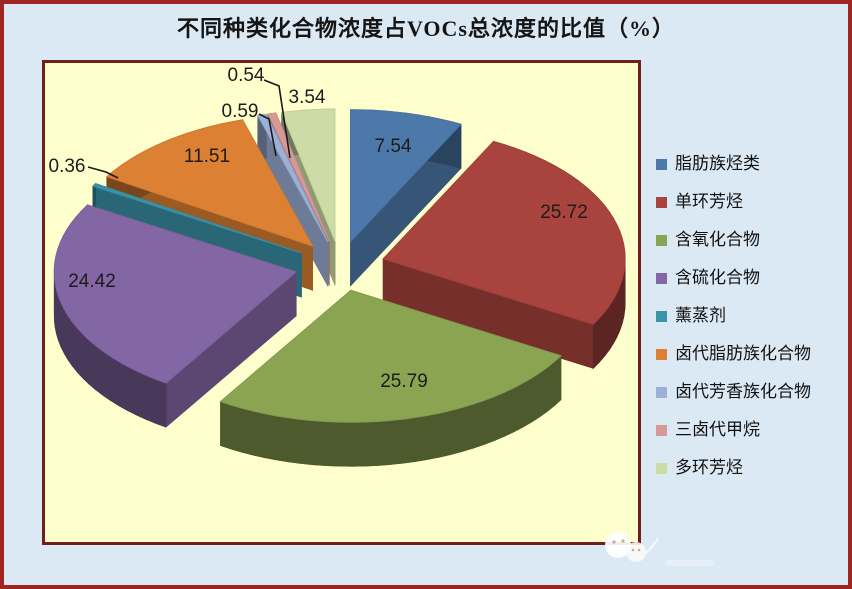 The image size is (852, 589). Describe the element at coordinates (709, 201) in the screenshot. I see `legend-label: 单环芳烃` at that location.